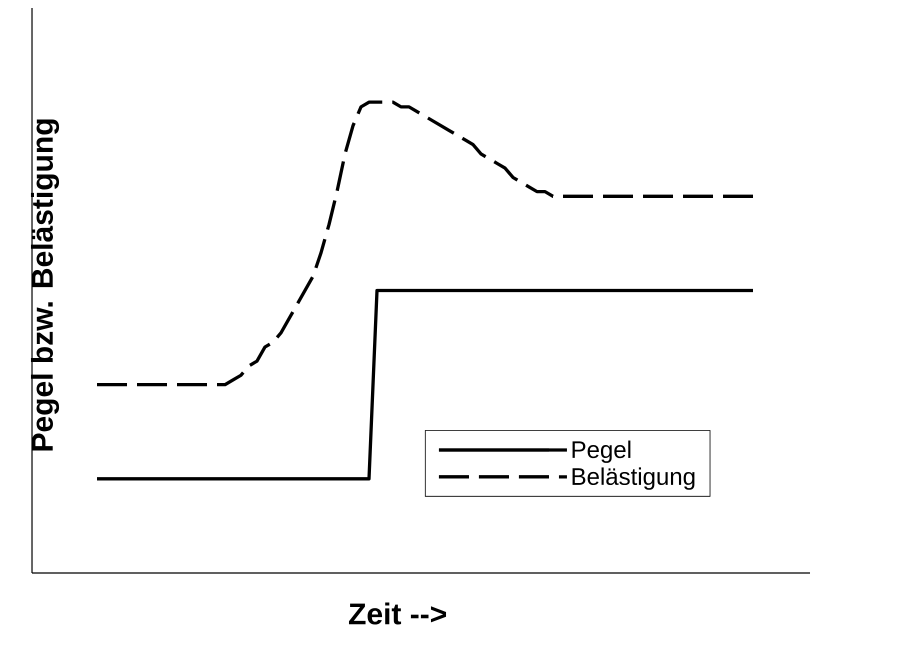 Image resolution: width=899 pixels, height=652 pixels. I want to click on x-axis-title: Zeit -->, so click(397, 613).